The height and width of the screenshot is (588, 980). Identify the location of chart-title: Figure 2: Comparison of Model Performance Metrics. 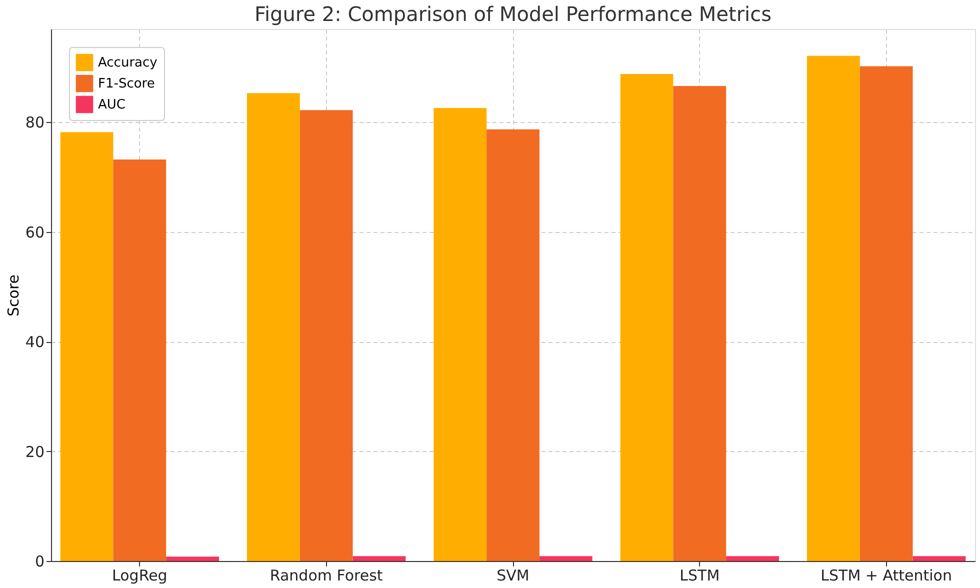
(513, 14).